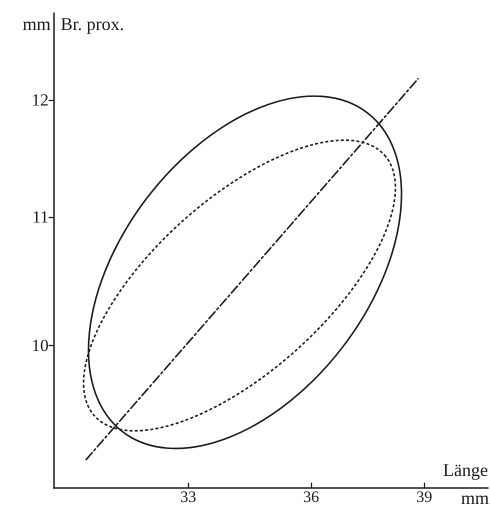 The image size is (490, 508). I want to click on x-tick-label: 33, so click(188, 497).